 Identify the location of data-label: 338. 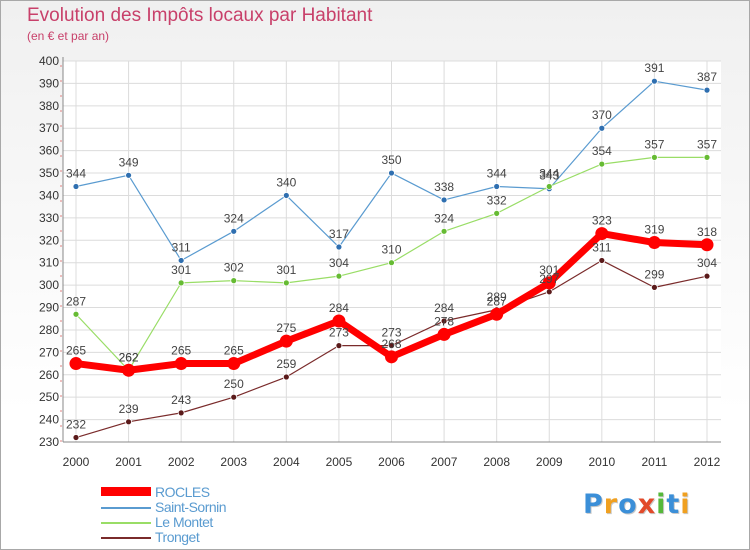
(444, 187).